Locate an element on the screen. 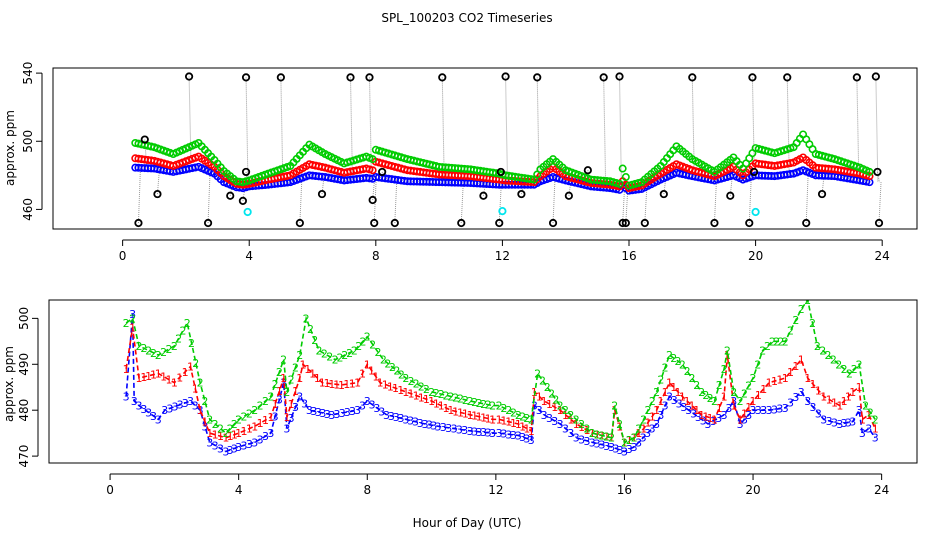 The image size is (936, 540). top-y-axis-label: approx. ppm is located at coordinates (10, 148).